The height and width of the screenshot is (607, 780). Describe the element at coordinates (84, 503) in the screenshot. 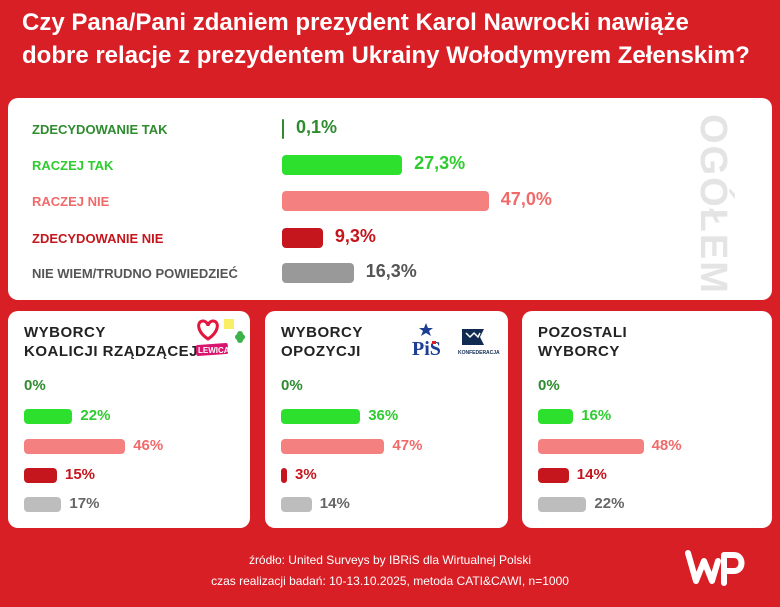

I see `group-value-label: 17%` at that location.